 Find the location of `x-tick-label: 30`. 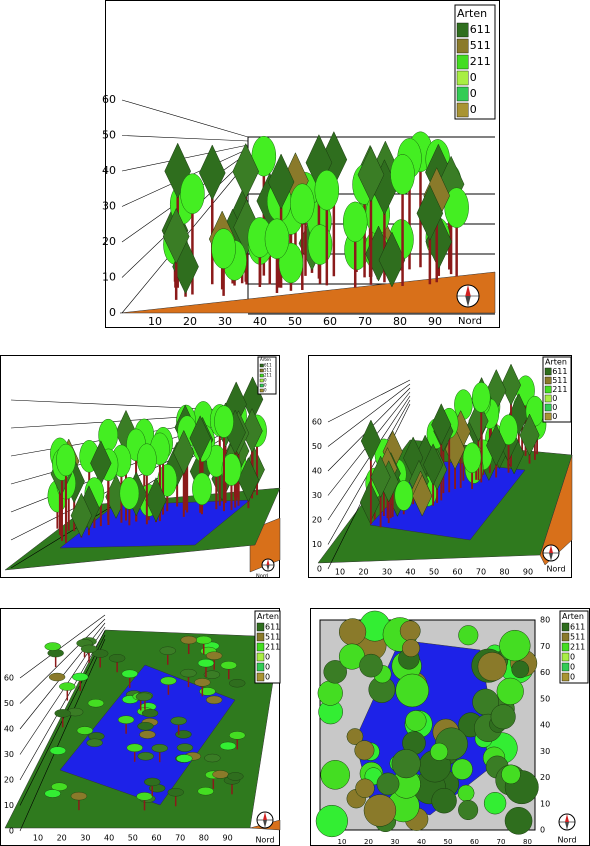

x-tick-label: 30 is located at coordinates (225, 321).